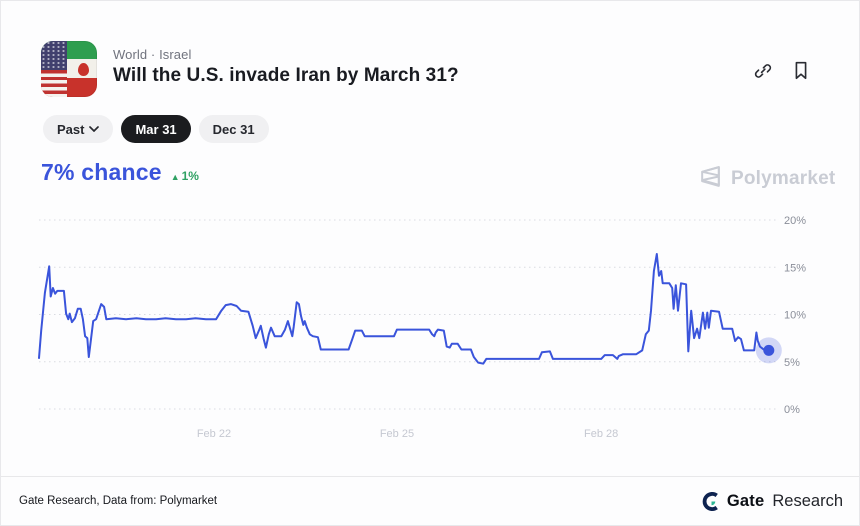 The height and width of the screenshot is (526, 860). I want to click on timeframe-filter: Past Mar 31 Dec 31, so click(156, 129).